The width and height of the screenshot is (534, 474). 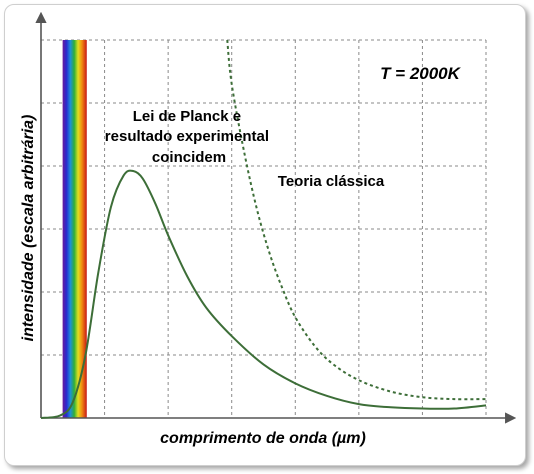 What do you see at coordinates (331, 181) in the screenshot?
I see `classical-annotation: Teoria clássica` at bounding box center [331, 181].